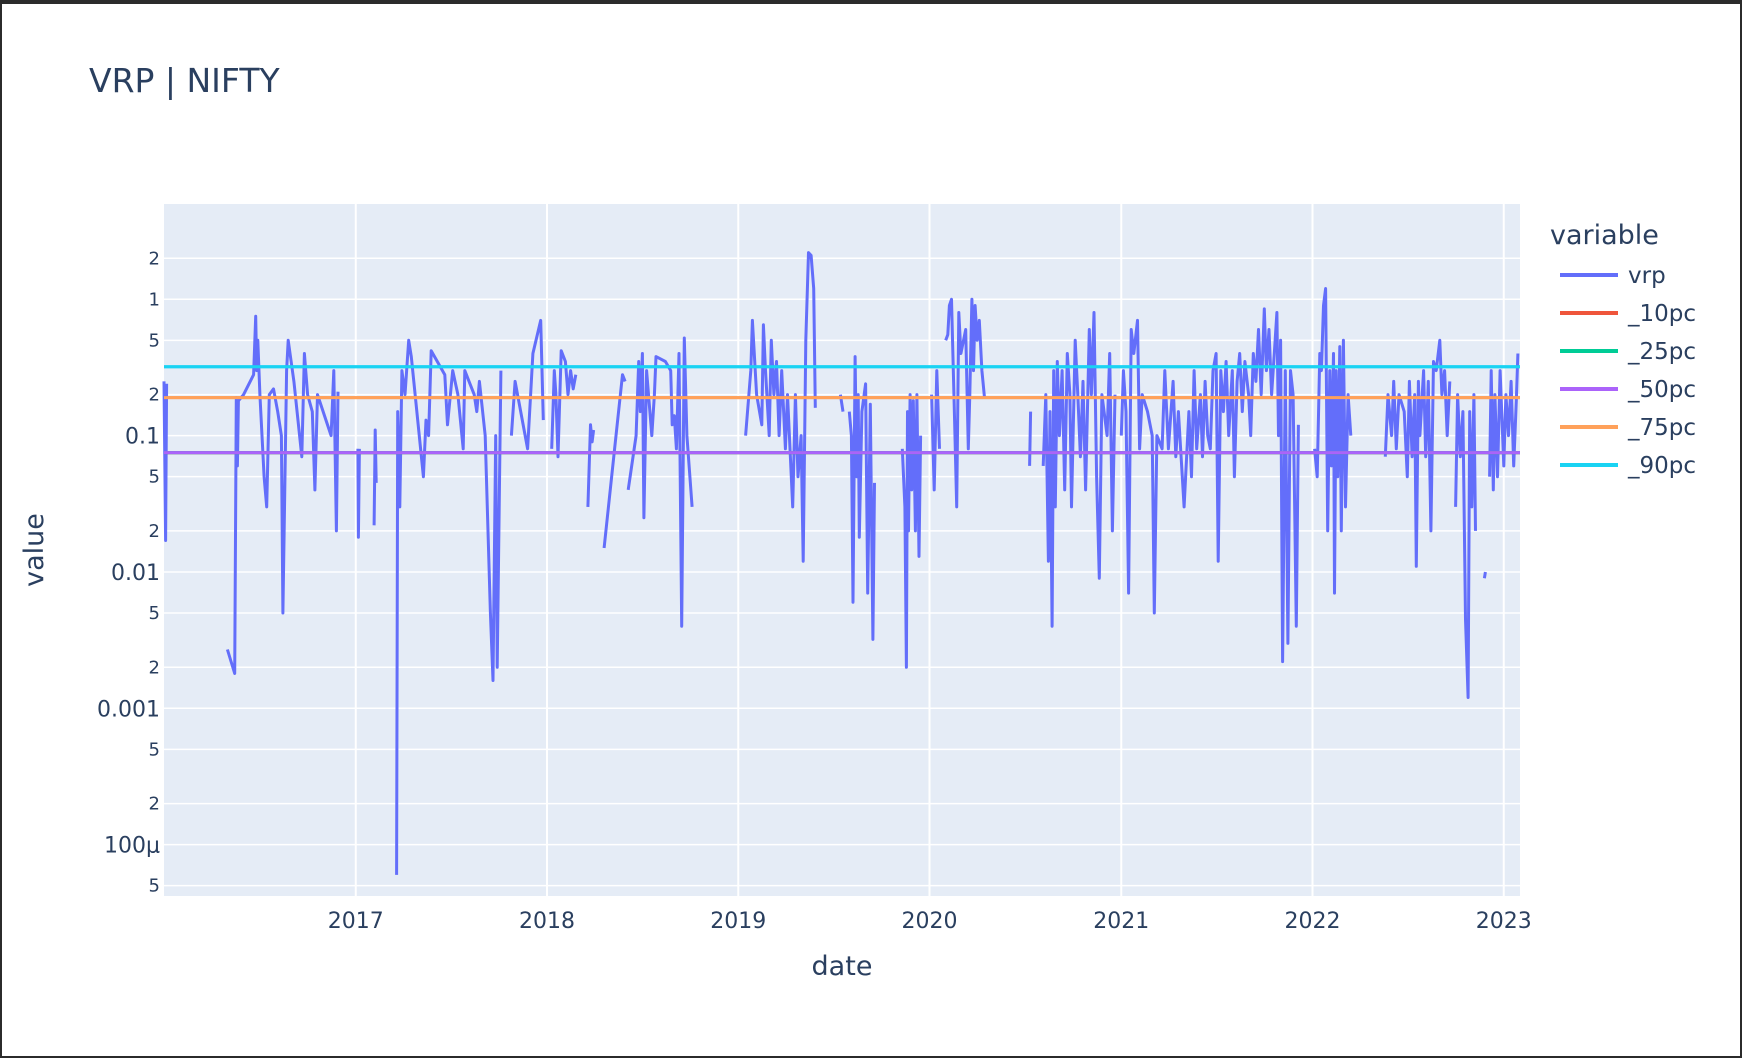 This screenshot has width=1742, height=1058. I want to click on legend-label: _50pc, so click(1661, 390).